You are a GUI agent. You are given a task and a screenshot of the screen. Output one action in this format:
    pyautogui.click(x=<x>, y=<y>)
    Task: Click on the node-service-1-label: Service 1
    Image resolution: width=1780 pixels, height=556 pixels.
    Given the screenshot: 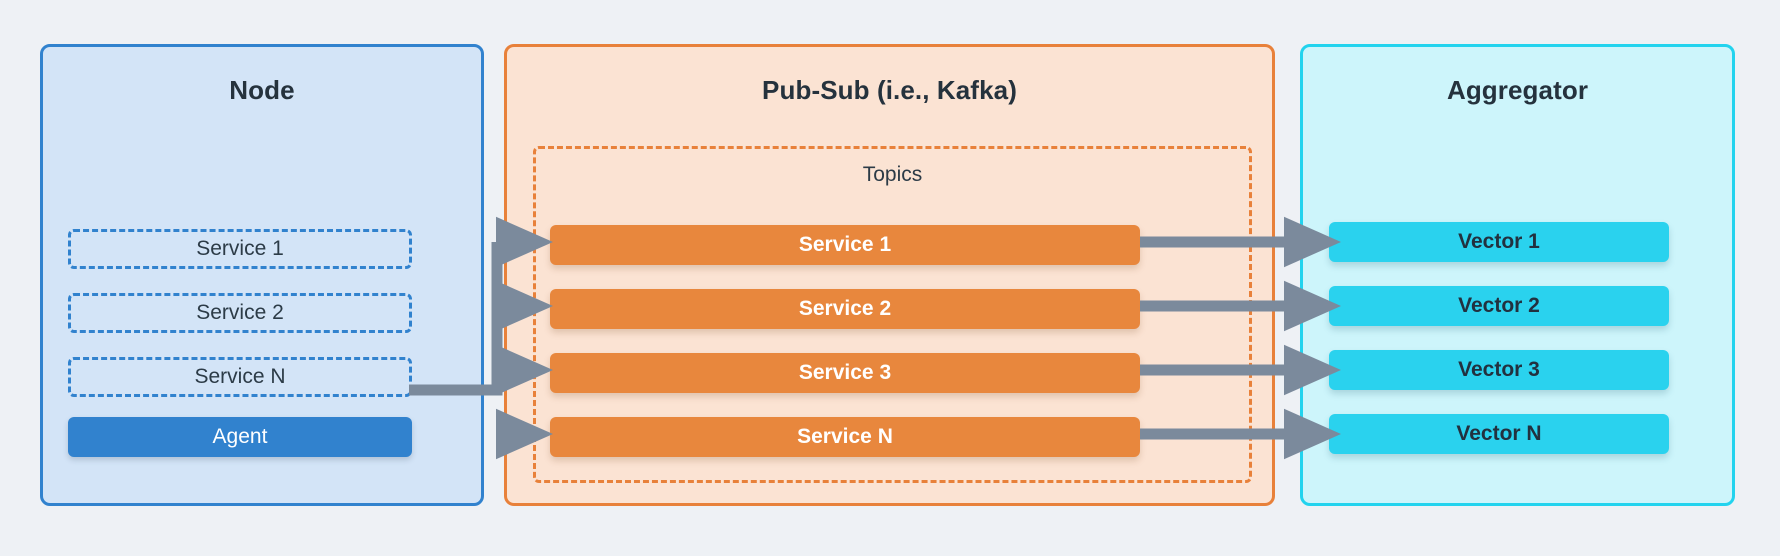 What is the action you would take?
    pyautogui.click(x=240, y=248)
    